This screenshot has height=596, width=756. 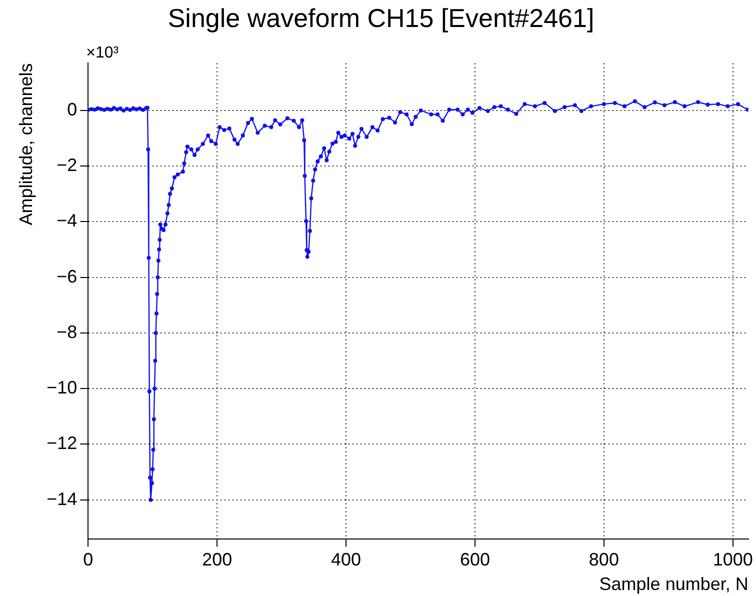 What do you see at coordinates (346, 560) in the screenshot?
I see `x-tick-label: 400` at bounding box center [346, 560].